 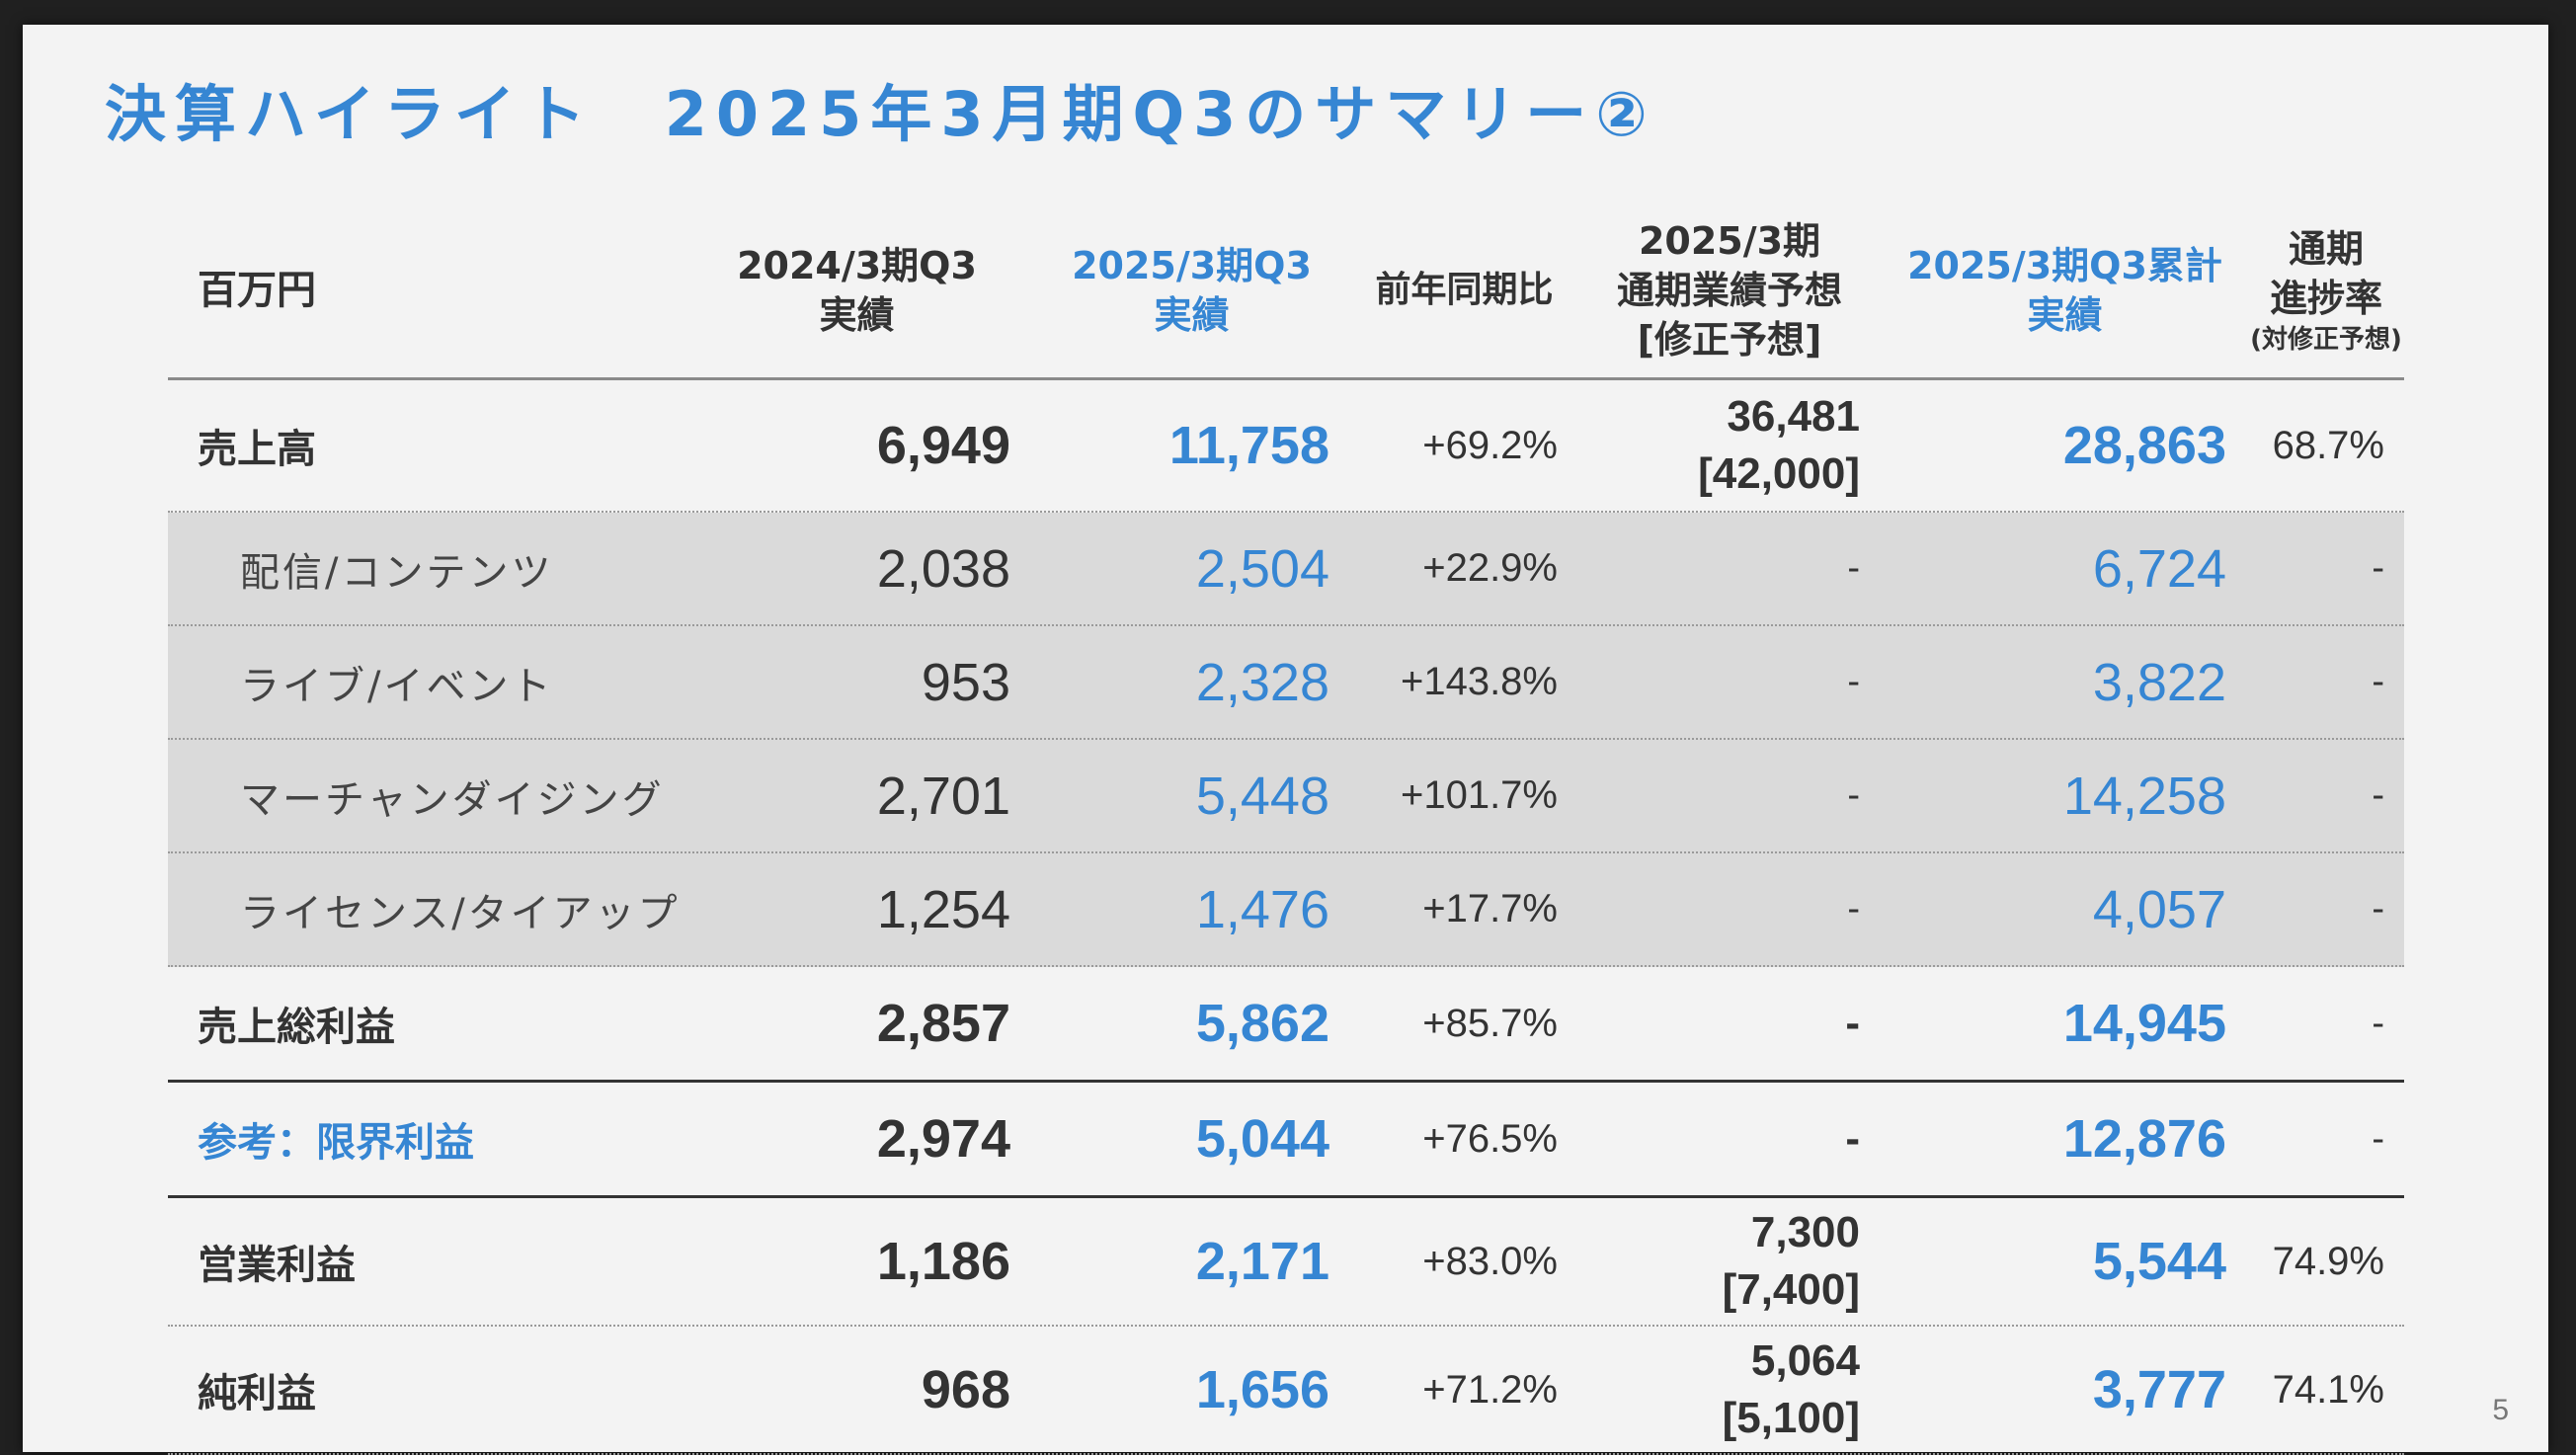 What do you see at coordinates (257, 449) in the screenshot?
I see `row-label: 売上高` at bounding box center [257, 449].